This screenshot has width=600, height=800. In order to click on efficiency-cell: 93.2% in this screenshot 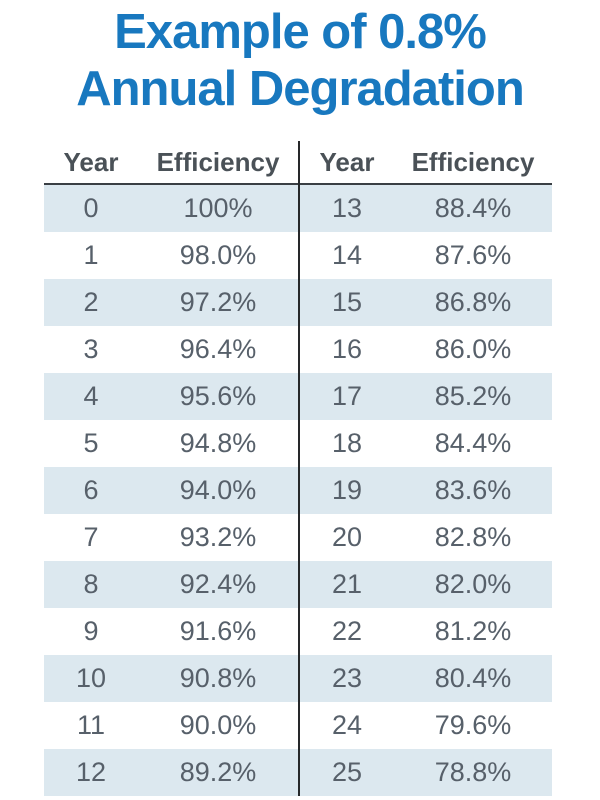, I will do `click(218, 537)`.